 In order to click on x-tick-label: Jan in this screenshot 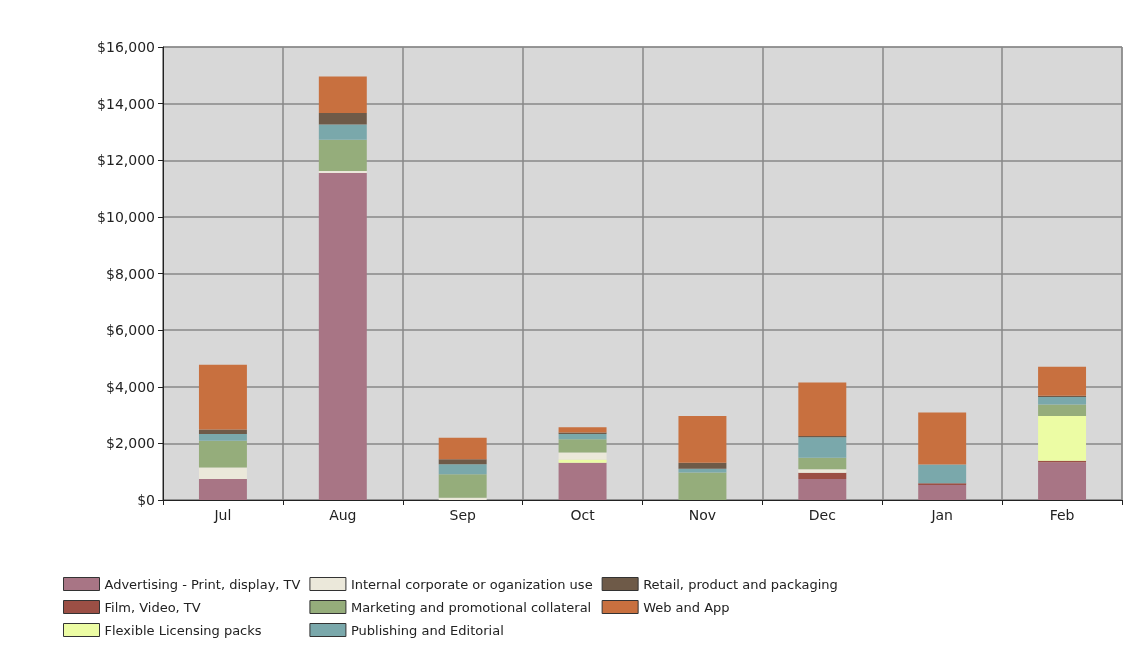, I will do `click(941, 515)`.